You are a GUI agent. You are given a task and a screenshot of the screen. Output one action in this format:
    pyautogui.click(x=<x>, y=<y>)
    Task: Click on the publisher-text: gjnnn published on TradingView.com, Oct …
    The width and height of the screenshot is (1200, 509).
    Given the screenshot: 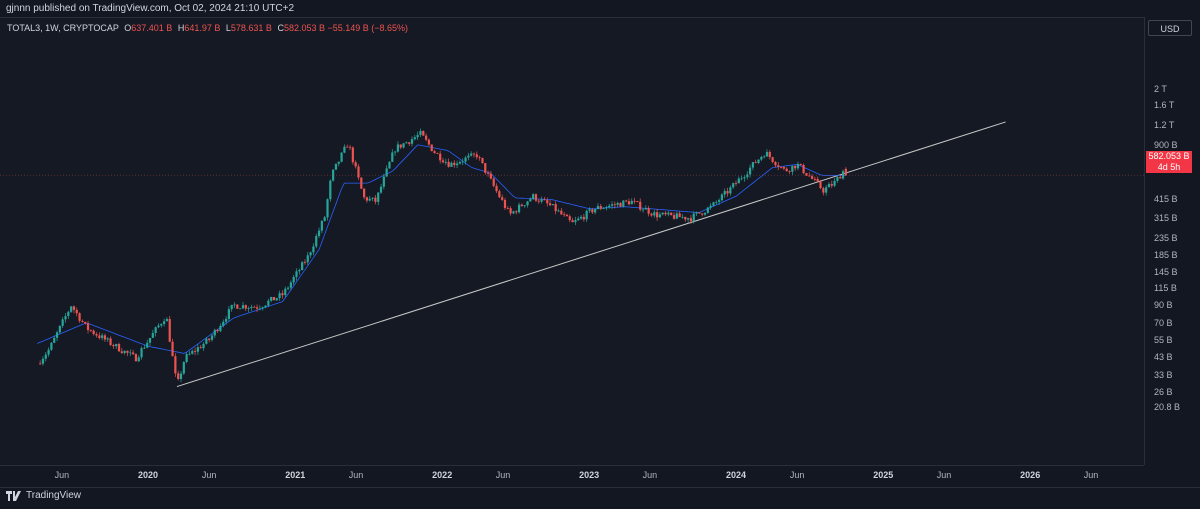 What is the action you would take?
    pyautogui.click(x=150, y=8)
    